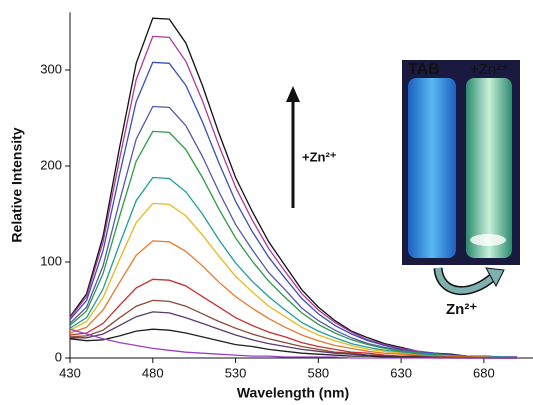 The image size is (533, 405). Describe the element at coordinates (17, 184) in the screenshot. I see `y-axis-label: Relative Intensity` at that location.